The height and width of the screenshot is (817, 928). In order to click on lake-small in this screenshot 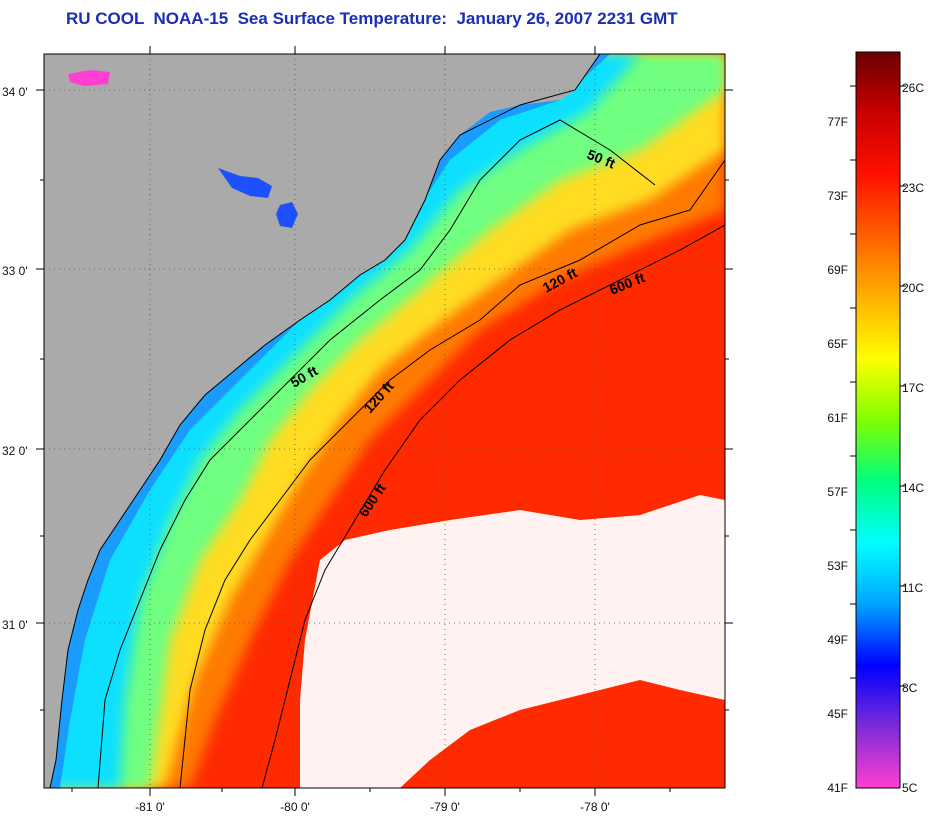, I will do `click(89, 78)`.